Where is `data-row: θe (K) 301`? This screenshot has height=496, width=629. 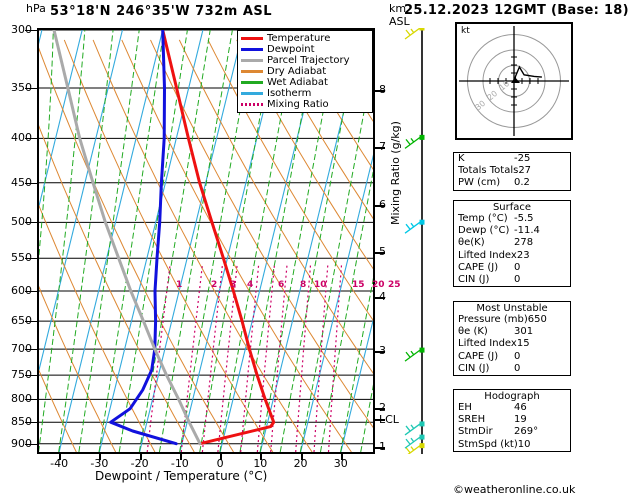
data-row: θe (K) 301 is located at coordinates (512, 332).